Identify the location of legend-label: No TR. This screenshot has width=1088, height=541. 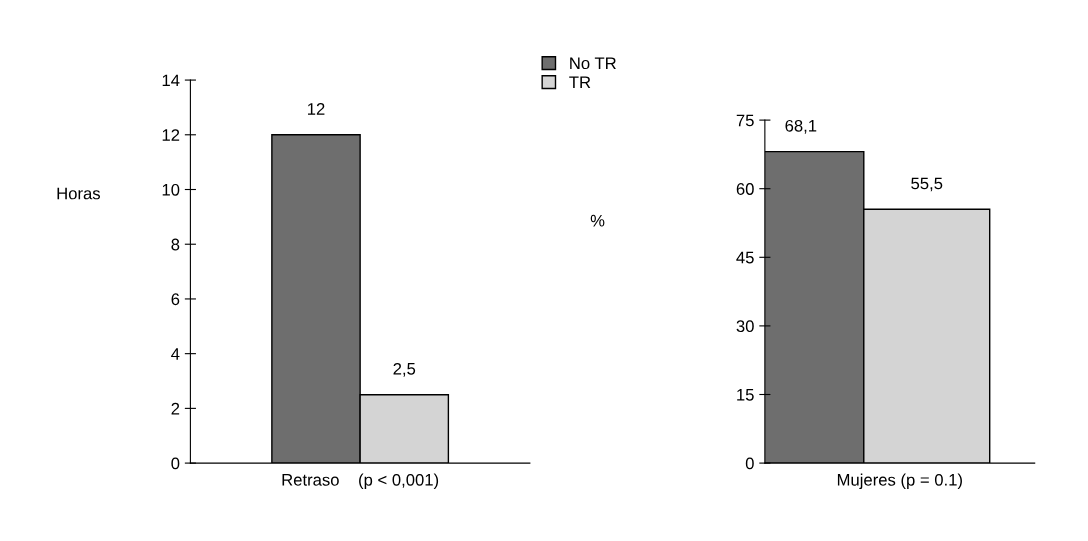
(593, 63).